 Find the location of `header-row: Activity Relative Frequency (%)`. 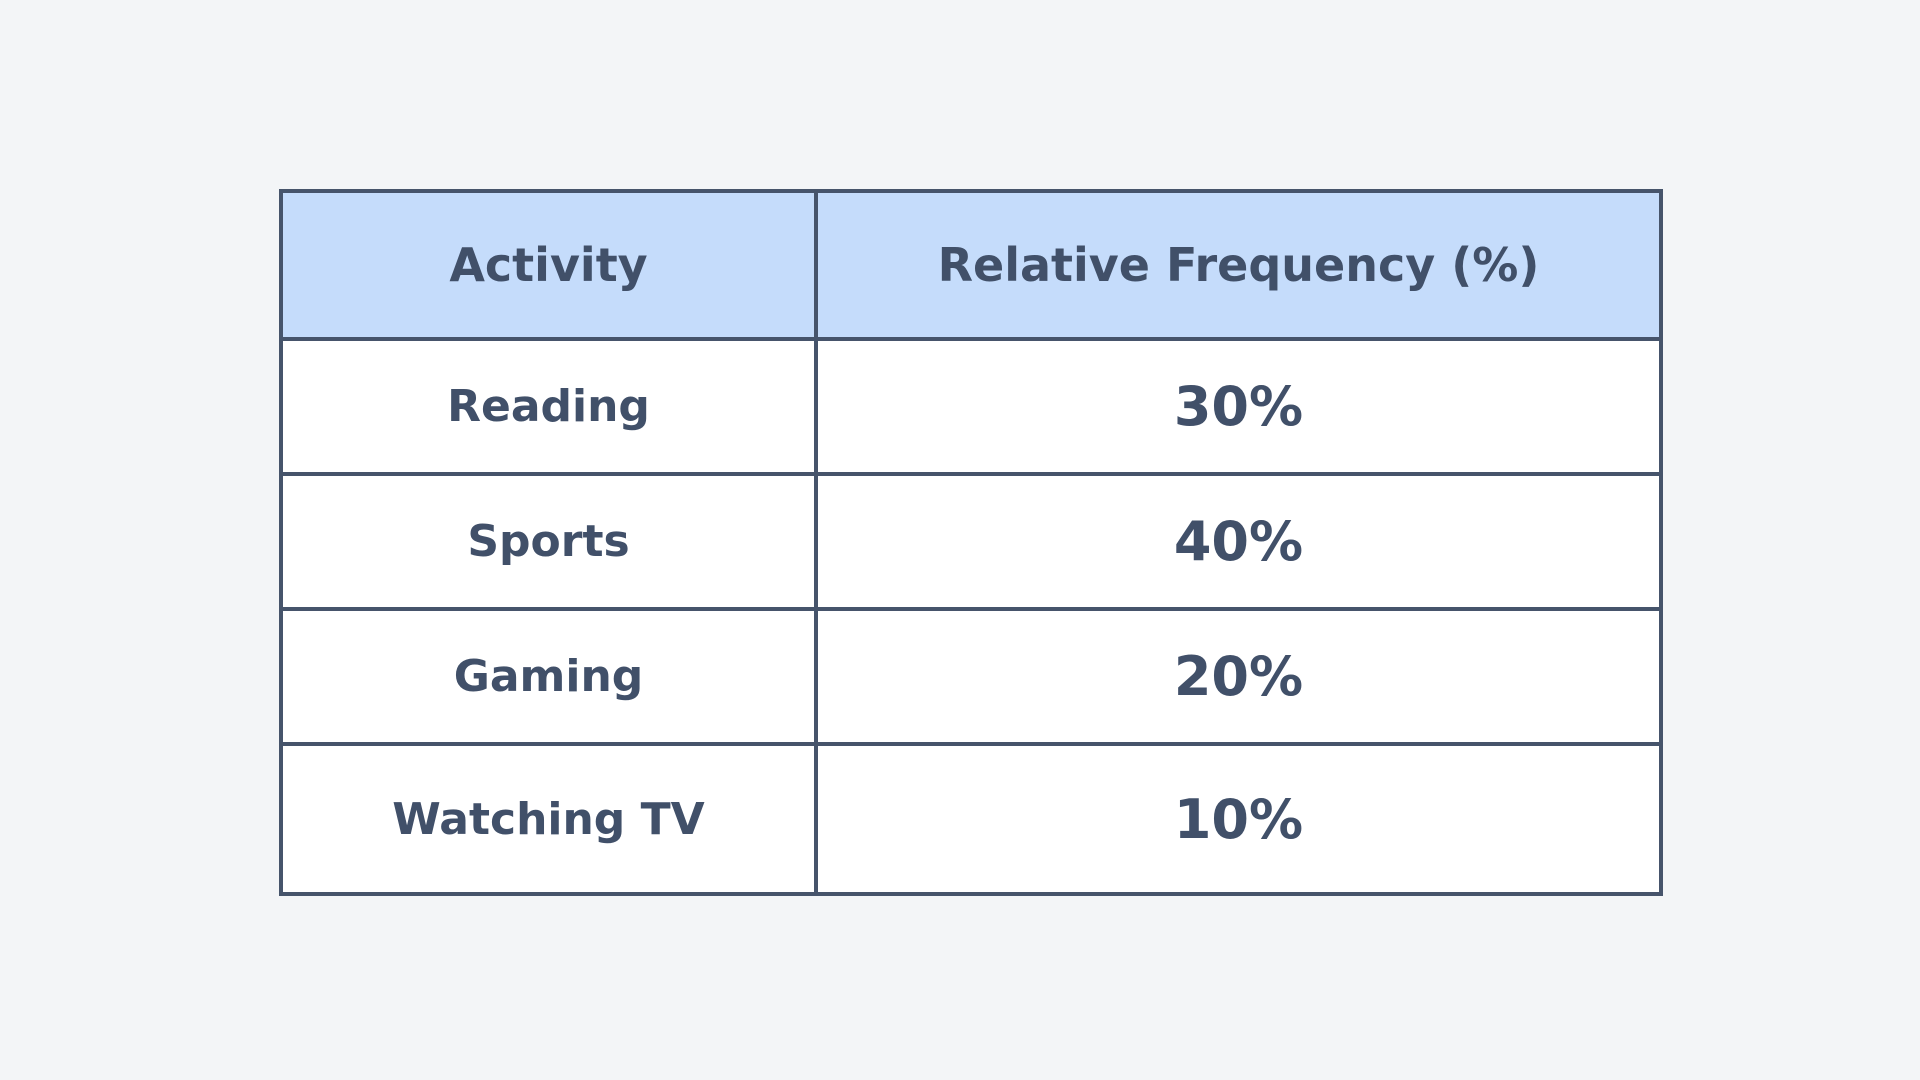

header-row: Activity Relative Frequency (%) is located at coordinates (971, 265).